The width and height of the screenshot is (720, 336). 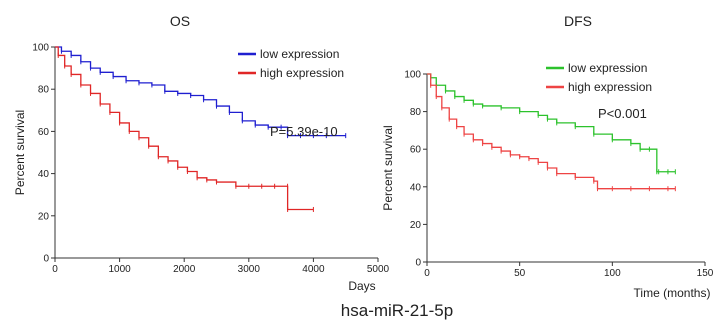 What do you see at coordinates (361, 286) in the screenshot?
I see `x-axis-label: Days` at bounding box center [361, 286].